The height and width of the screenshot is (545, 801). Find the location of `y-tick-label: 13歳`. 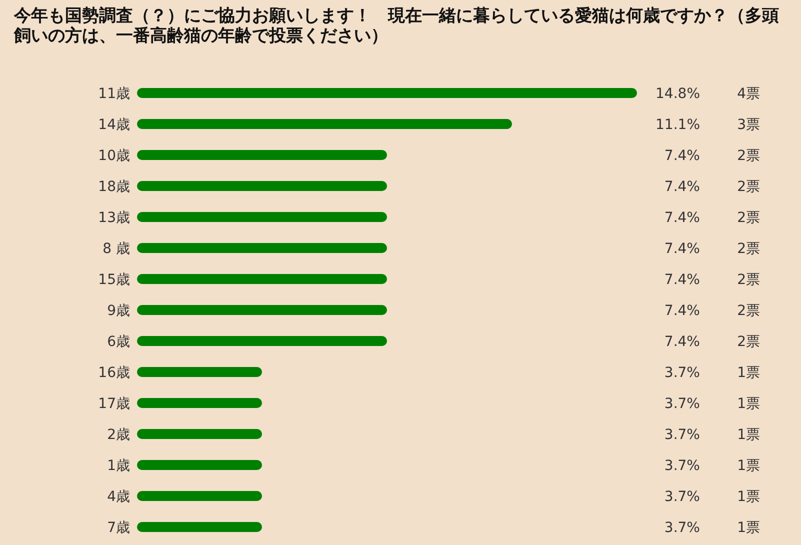

y-tick-label: 13歳 is located at coordinates (114, 218).